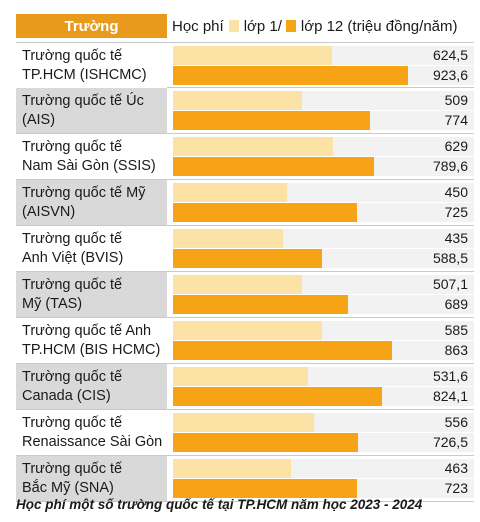 The width and height of the screenshot is (480, 522). Describe the element at coordinates (379, 26) in the screenshot. I see `legend-label-grade12: lớp 12 (triệu đồng/năm)` at that location.